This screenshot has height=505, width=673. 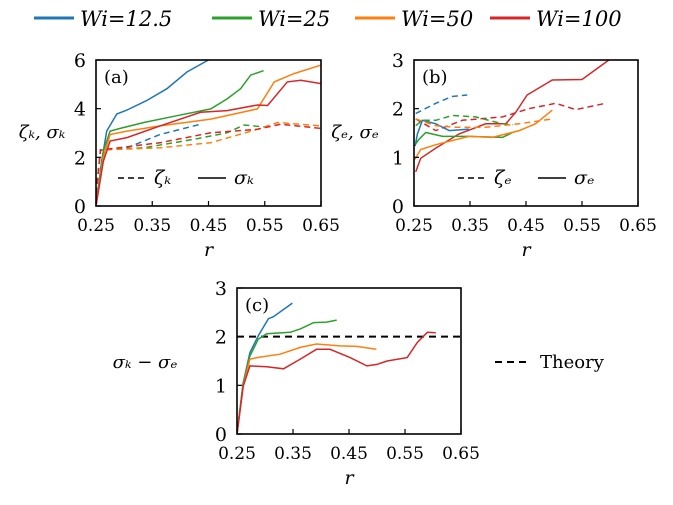 What do you see at coordinates (435, 77) in the screenshot?
I see `panel-label: (b)` at bounding box center [435, 77].